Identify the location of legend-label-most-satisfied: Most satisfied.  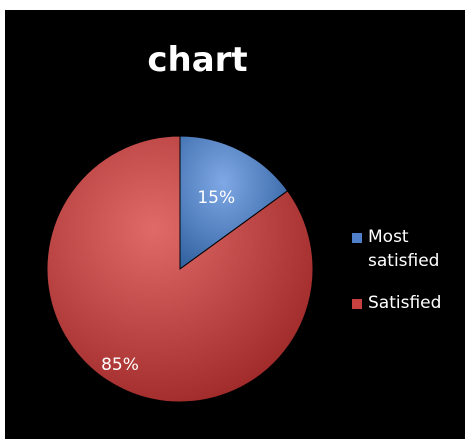
(404, 249).